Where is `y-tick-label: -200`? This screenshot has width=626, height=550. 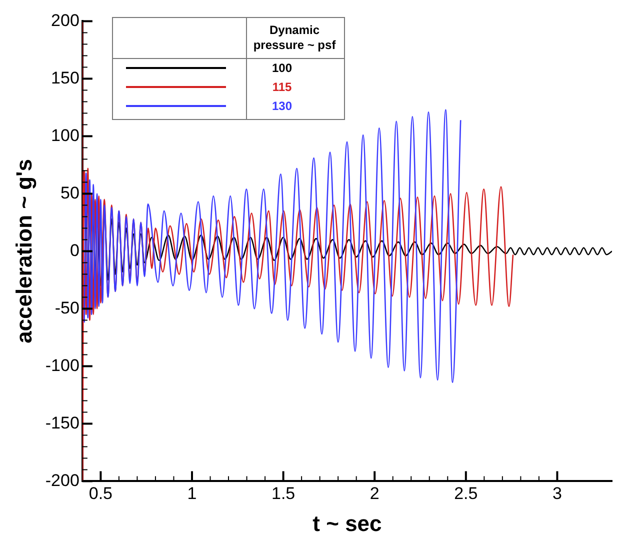
y-tick-label: -200 is located at coordinates (62, 480).